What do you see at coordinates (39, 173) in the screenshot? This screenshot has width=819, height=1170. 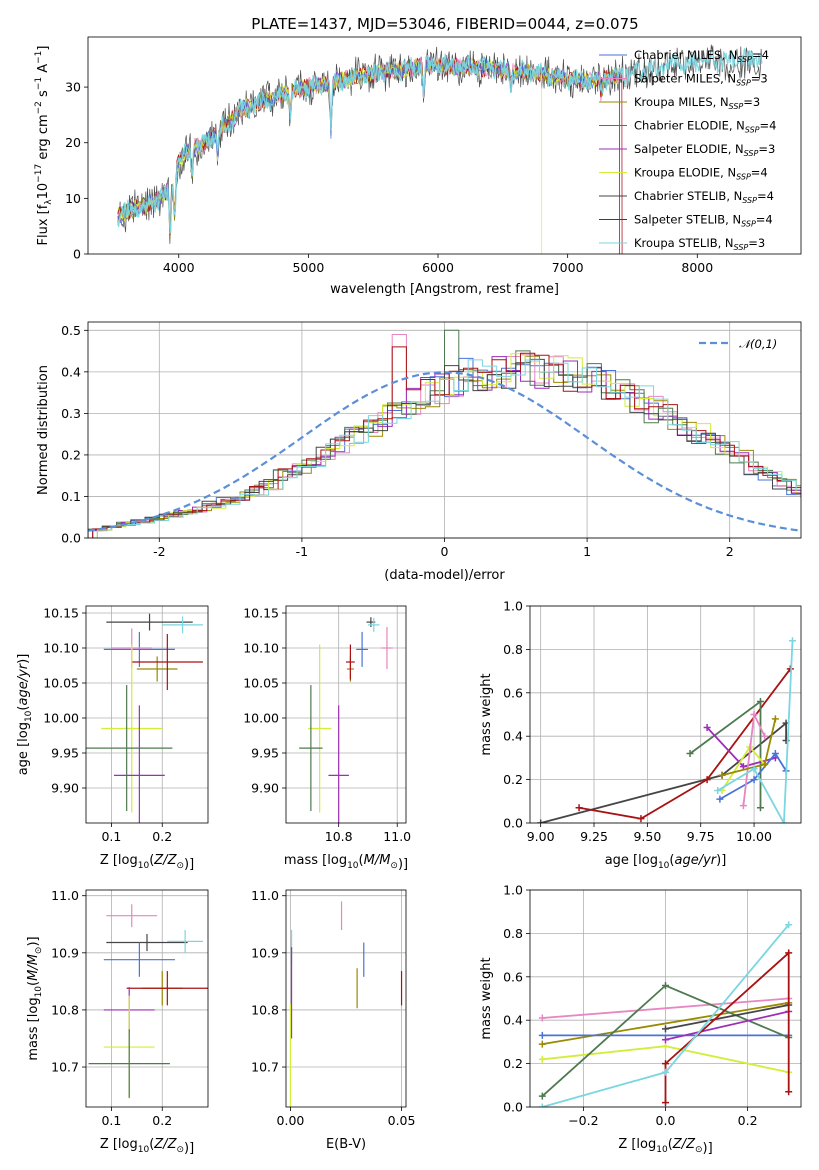 I see `label-part: −17` at bounding box center [39, 173].